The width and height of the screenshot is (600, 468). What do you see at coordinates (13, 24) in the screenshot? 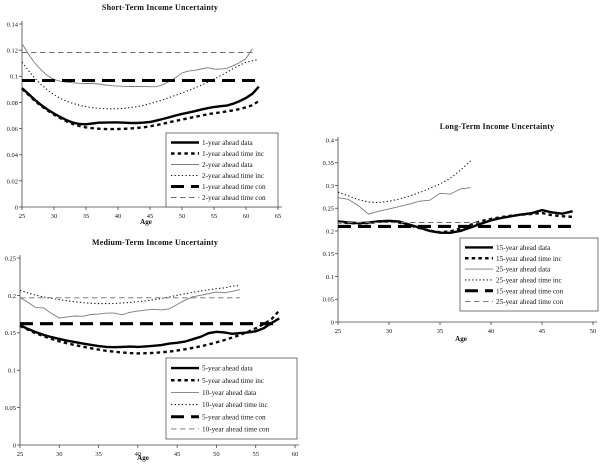
I see `y-tick-label: 0.14` at bounding box center [13, 24].